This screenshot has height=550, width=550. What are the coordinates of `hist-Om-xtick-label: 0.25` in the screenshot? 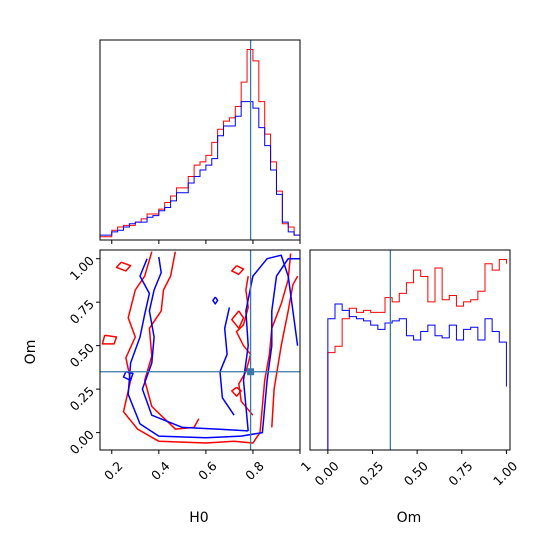 It's located at (371, 473).